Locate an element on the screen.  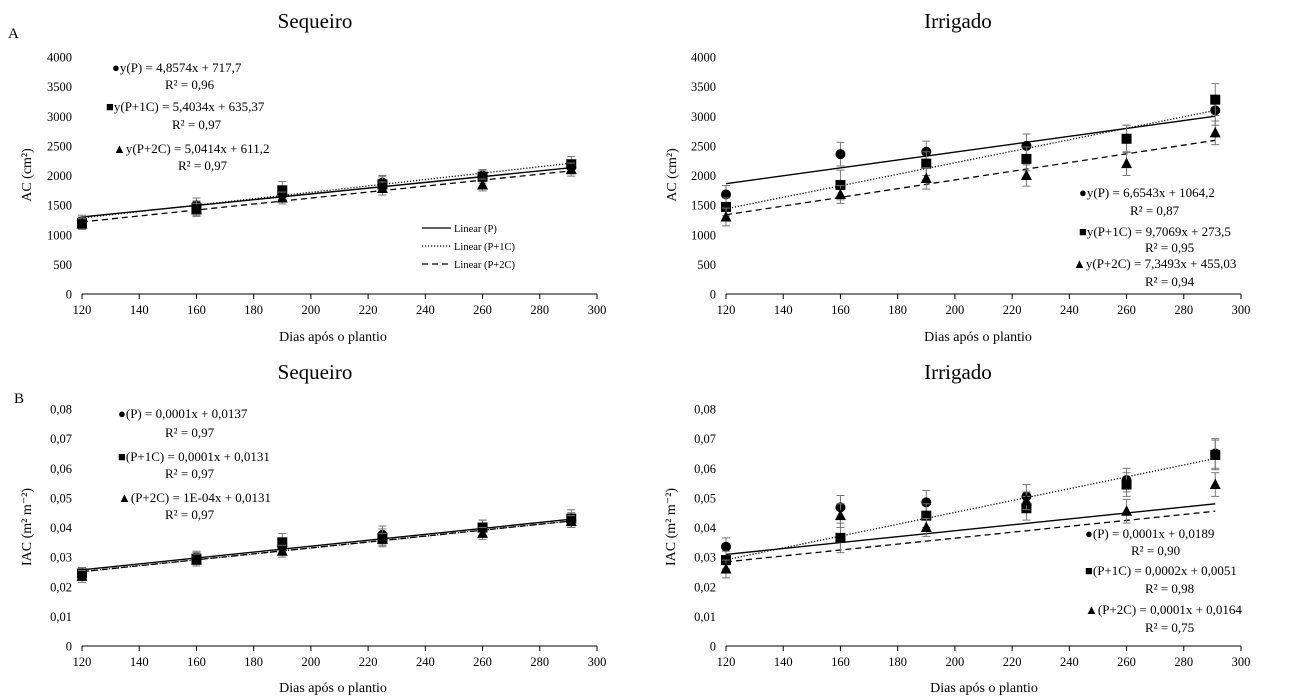
r-squared-text: R² = 0,95 is located at coordinates (1169, 247).